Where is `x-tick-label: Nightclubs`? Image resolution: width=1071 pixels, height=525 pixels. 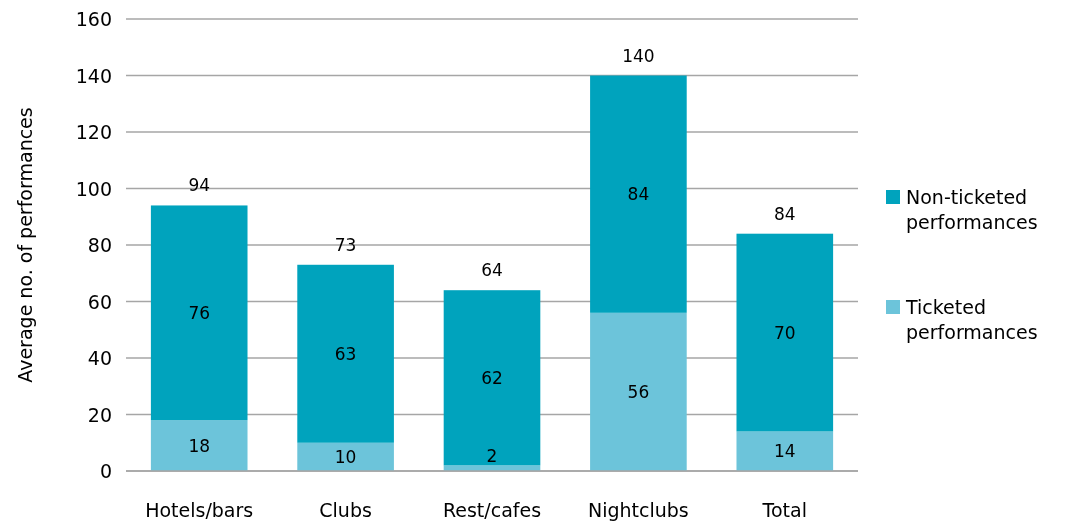
x-tick-label: Nightclubs is located at coordinates (638, 510).